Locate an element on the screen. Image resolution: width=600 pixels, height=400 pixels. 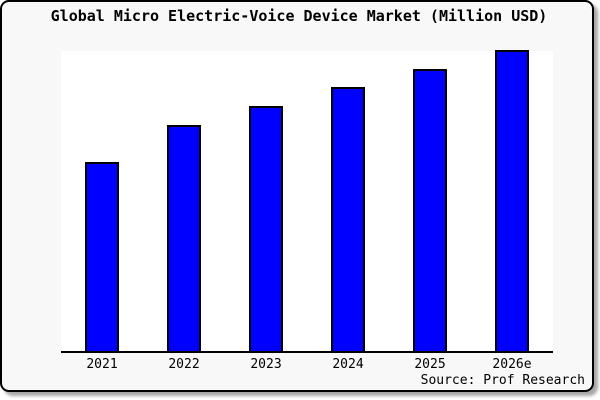
x-tick-label-2022: 2022 is located at coordinates (184, 364).